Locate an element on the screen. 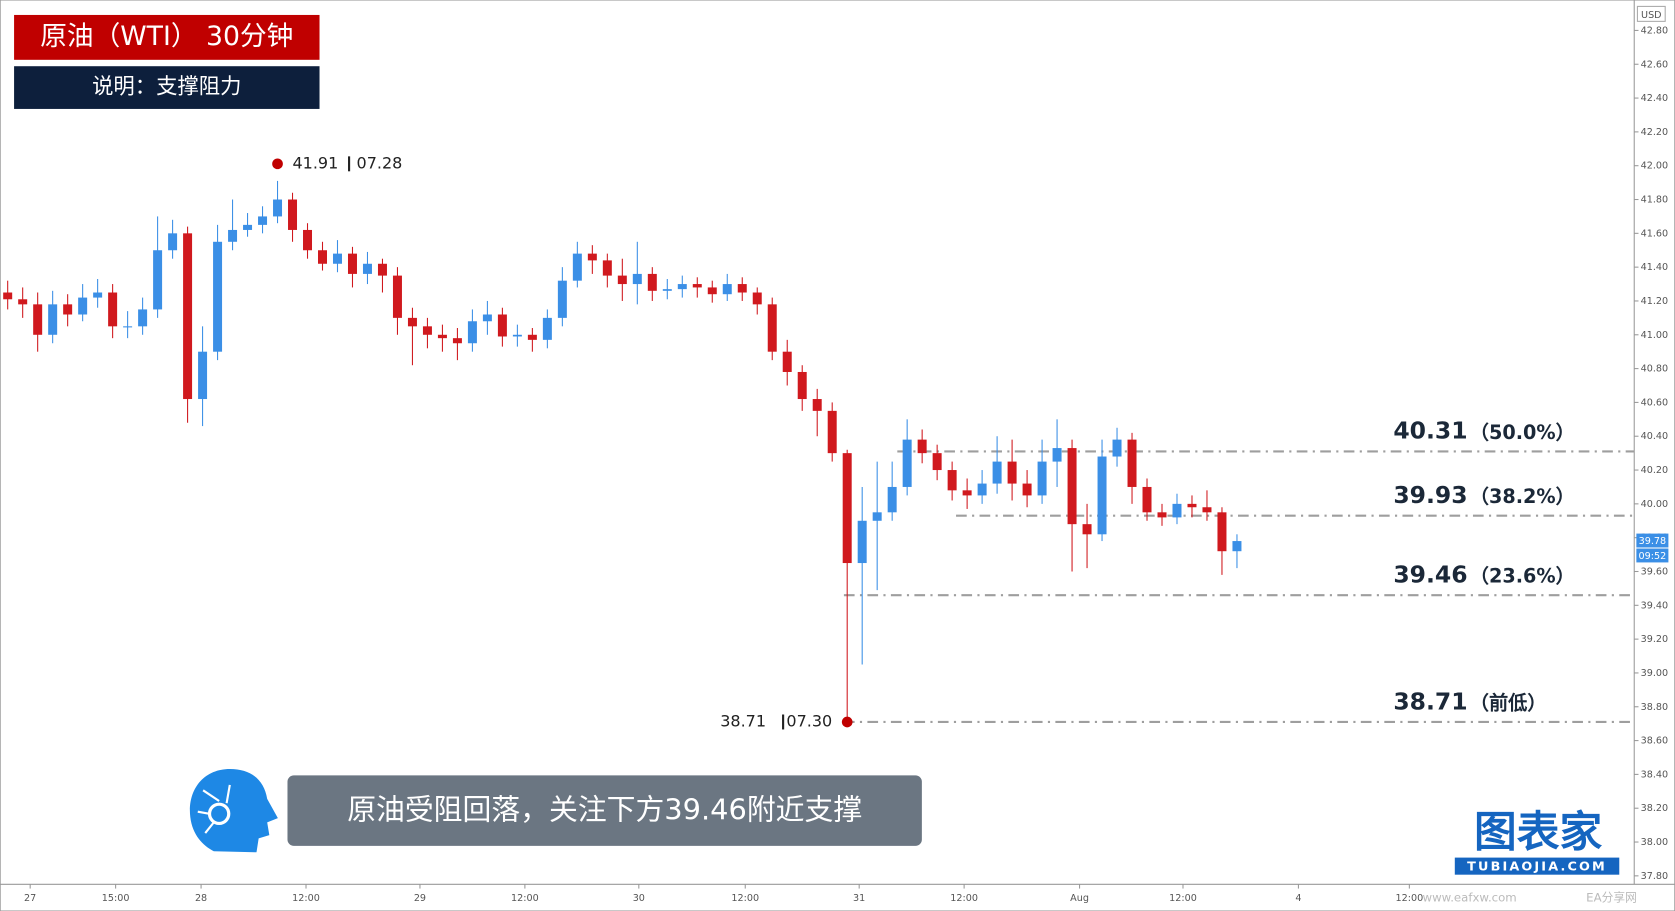  x-tick-label: 30 is located at coordinates (639, 898).